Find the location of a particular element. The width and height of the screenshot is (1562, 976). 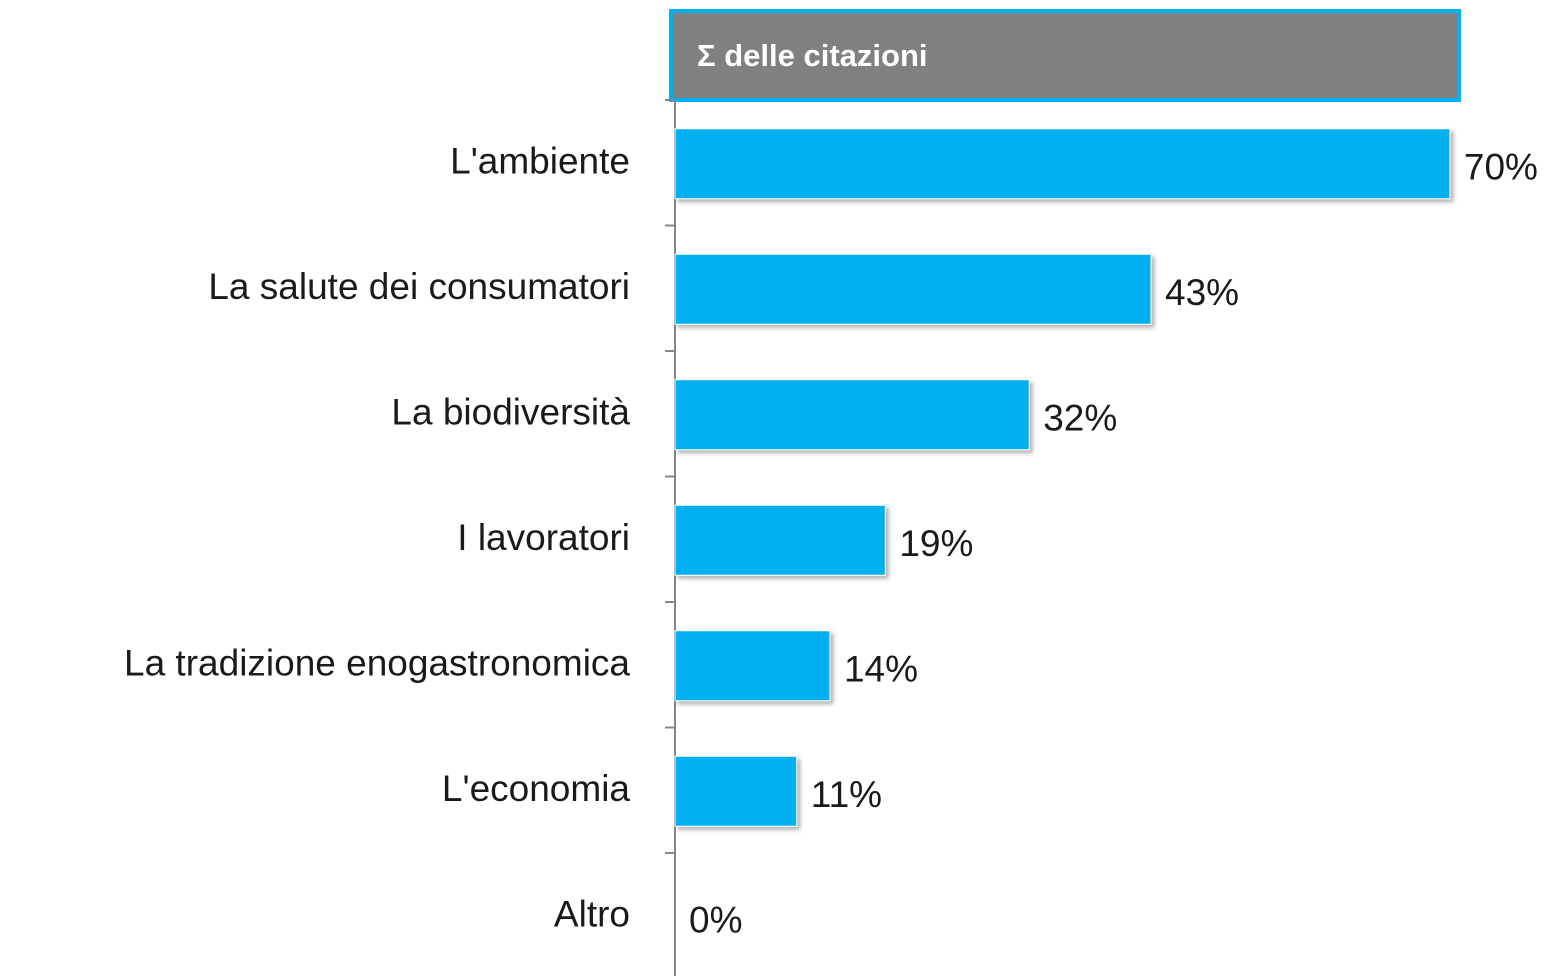

category-label: L'ambiente is located at coordinates (540, 161).